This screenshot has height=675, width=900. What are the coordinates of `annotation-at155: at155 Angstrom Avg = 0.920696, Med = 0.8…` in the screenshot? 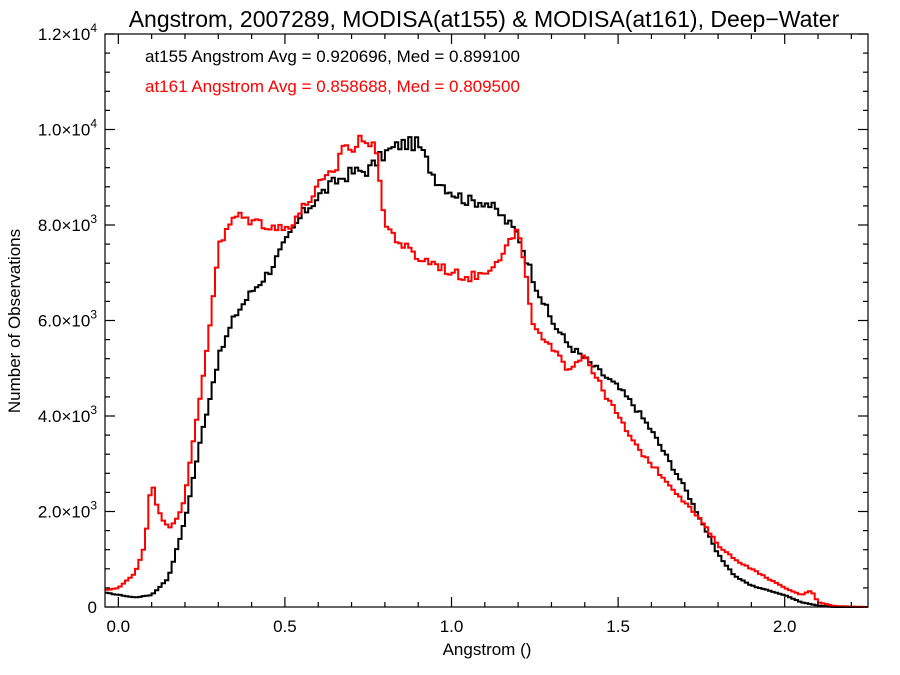 It's located at (332, 56).